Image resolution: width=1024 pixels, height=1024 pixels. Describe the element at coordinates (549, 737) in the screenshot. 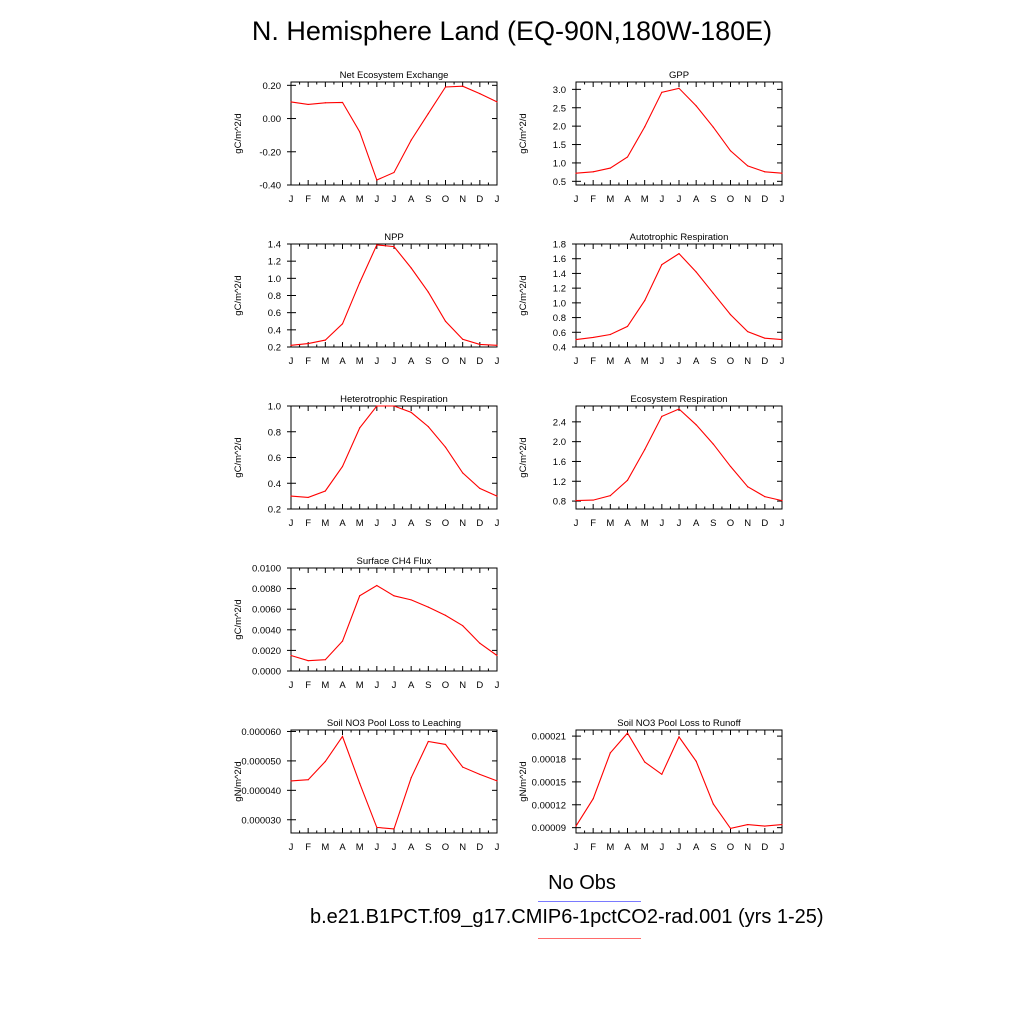

I see `y-tick-label: 0.00021` at that location.